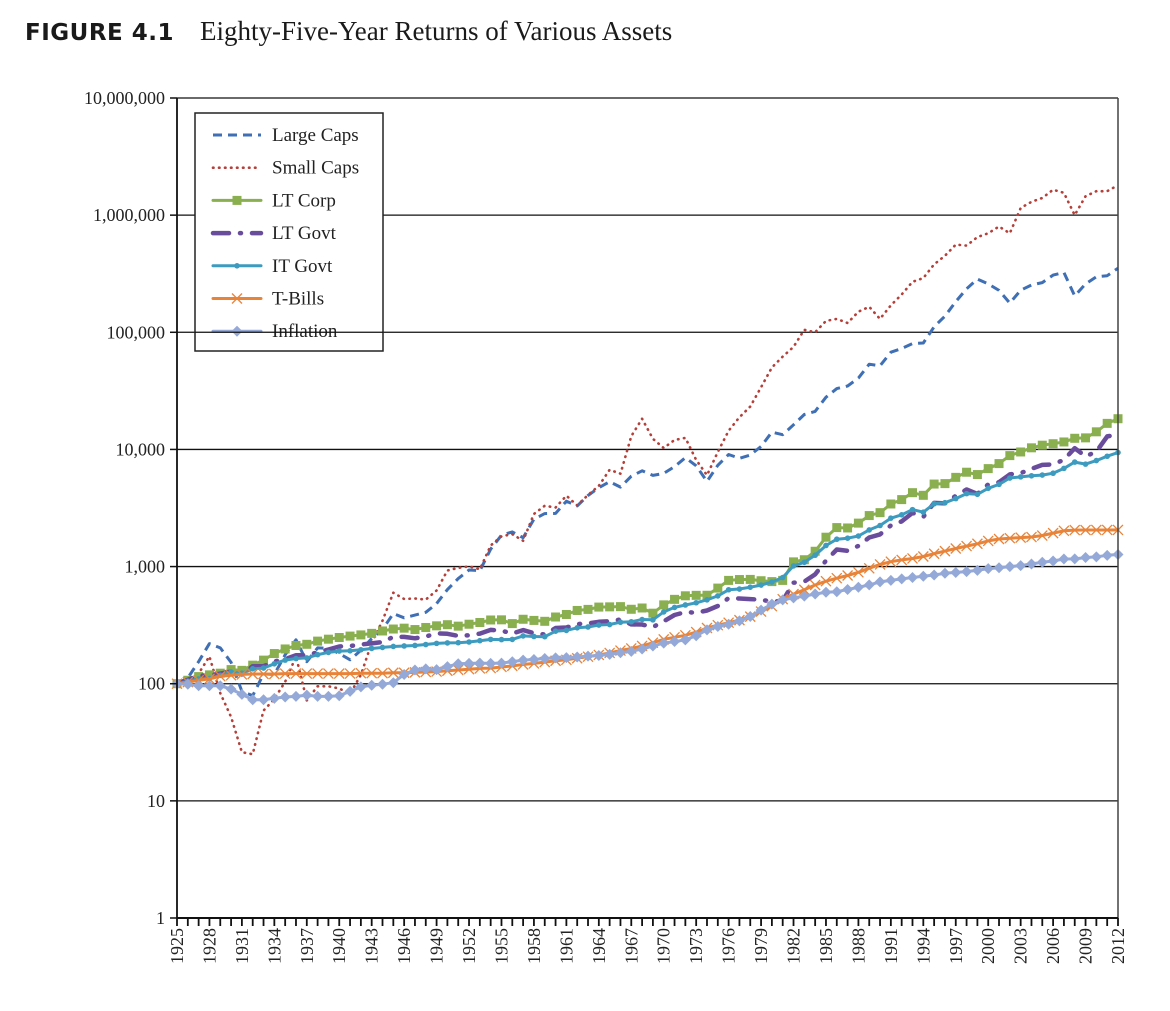 Image resolution: width=1170 pixels, height=1011 pixels. I want to click on y-tick-label: 10,000,000, so click(124, 98).